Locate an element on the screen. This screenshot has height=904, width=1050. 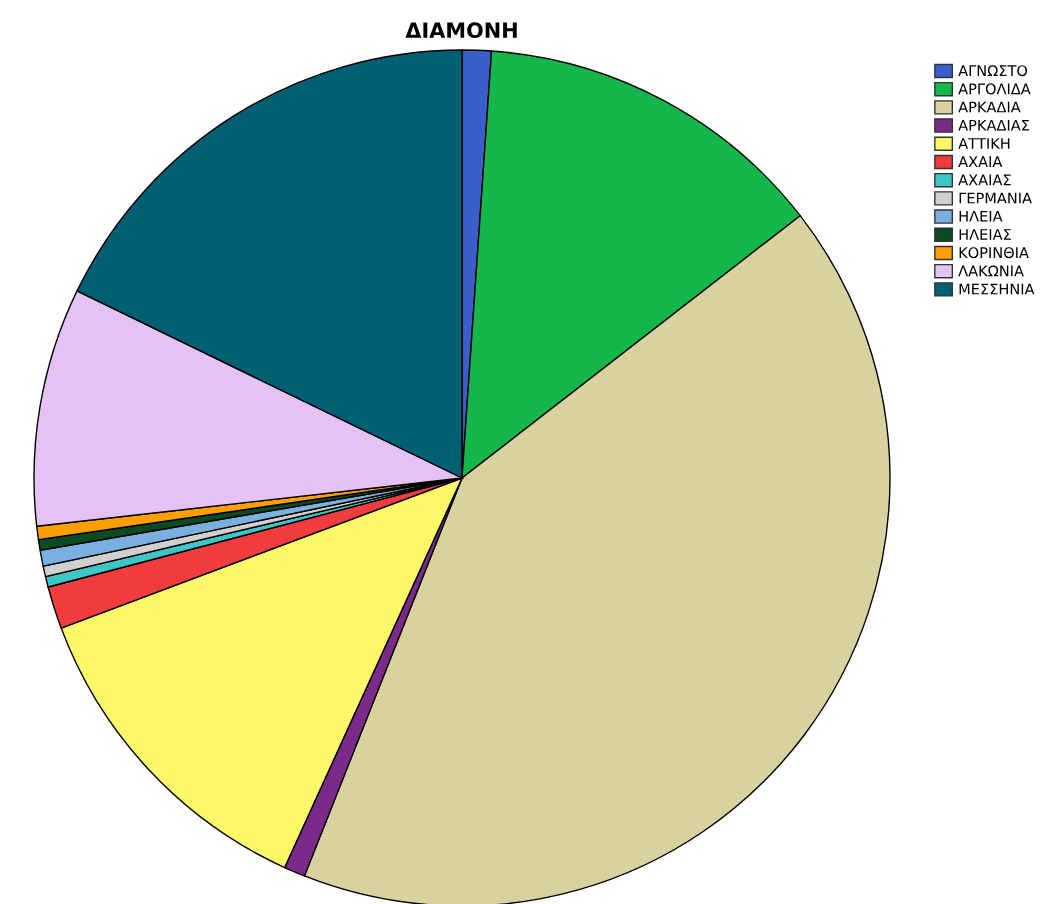
legend-label: ΑΡΚΑΔΙΑΣ is located at coordinates (993, 125).